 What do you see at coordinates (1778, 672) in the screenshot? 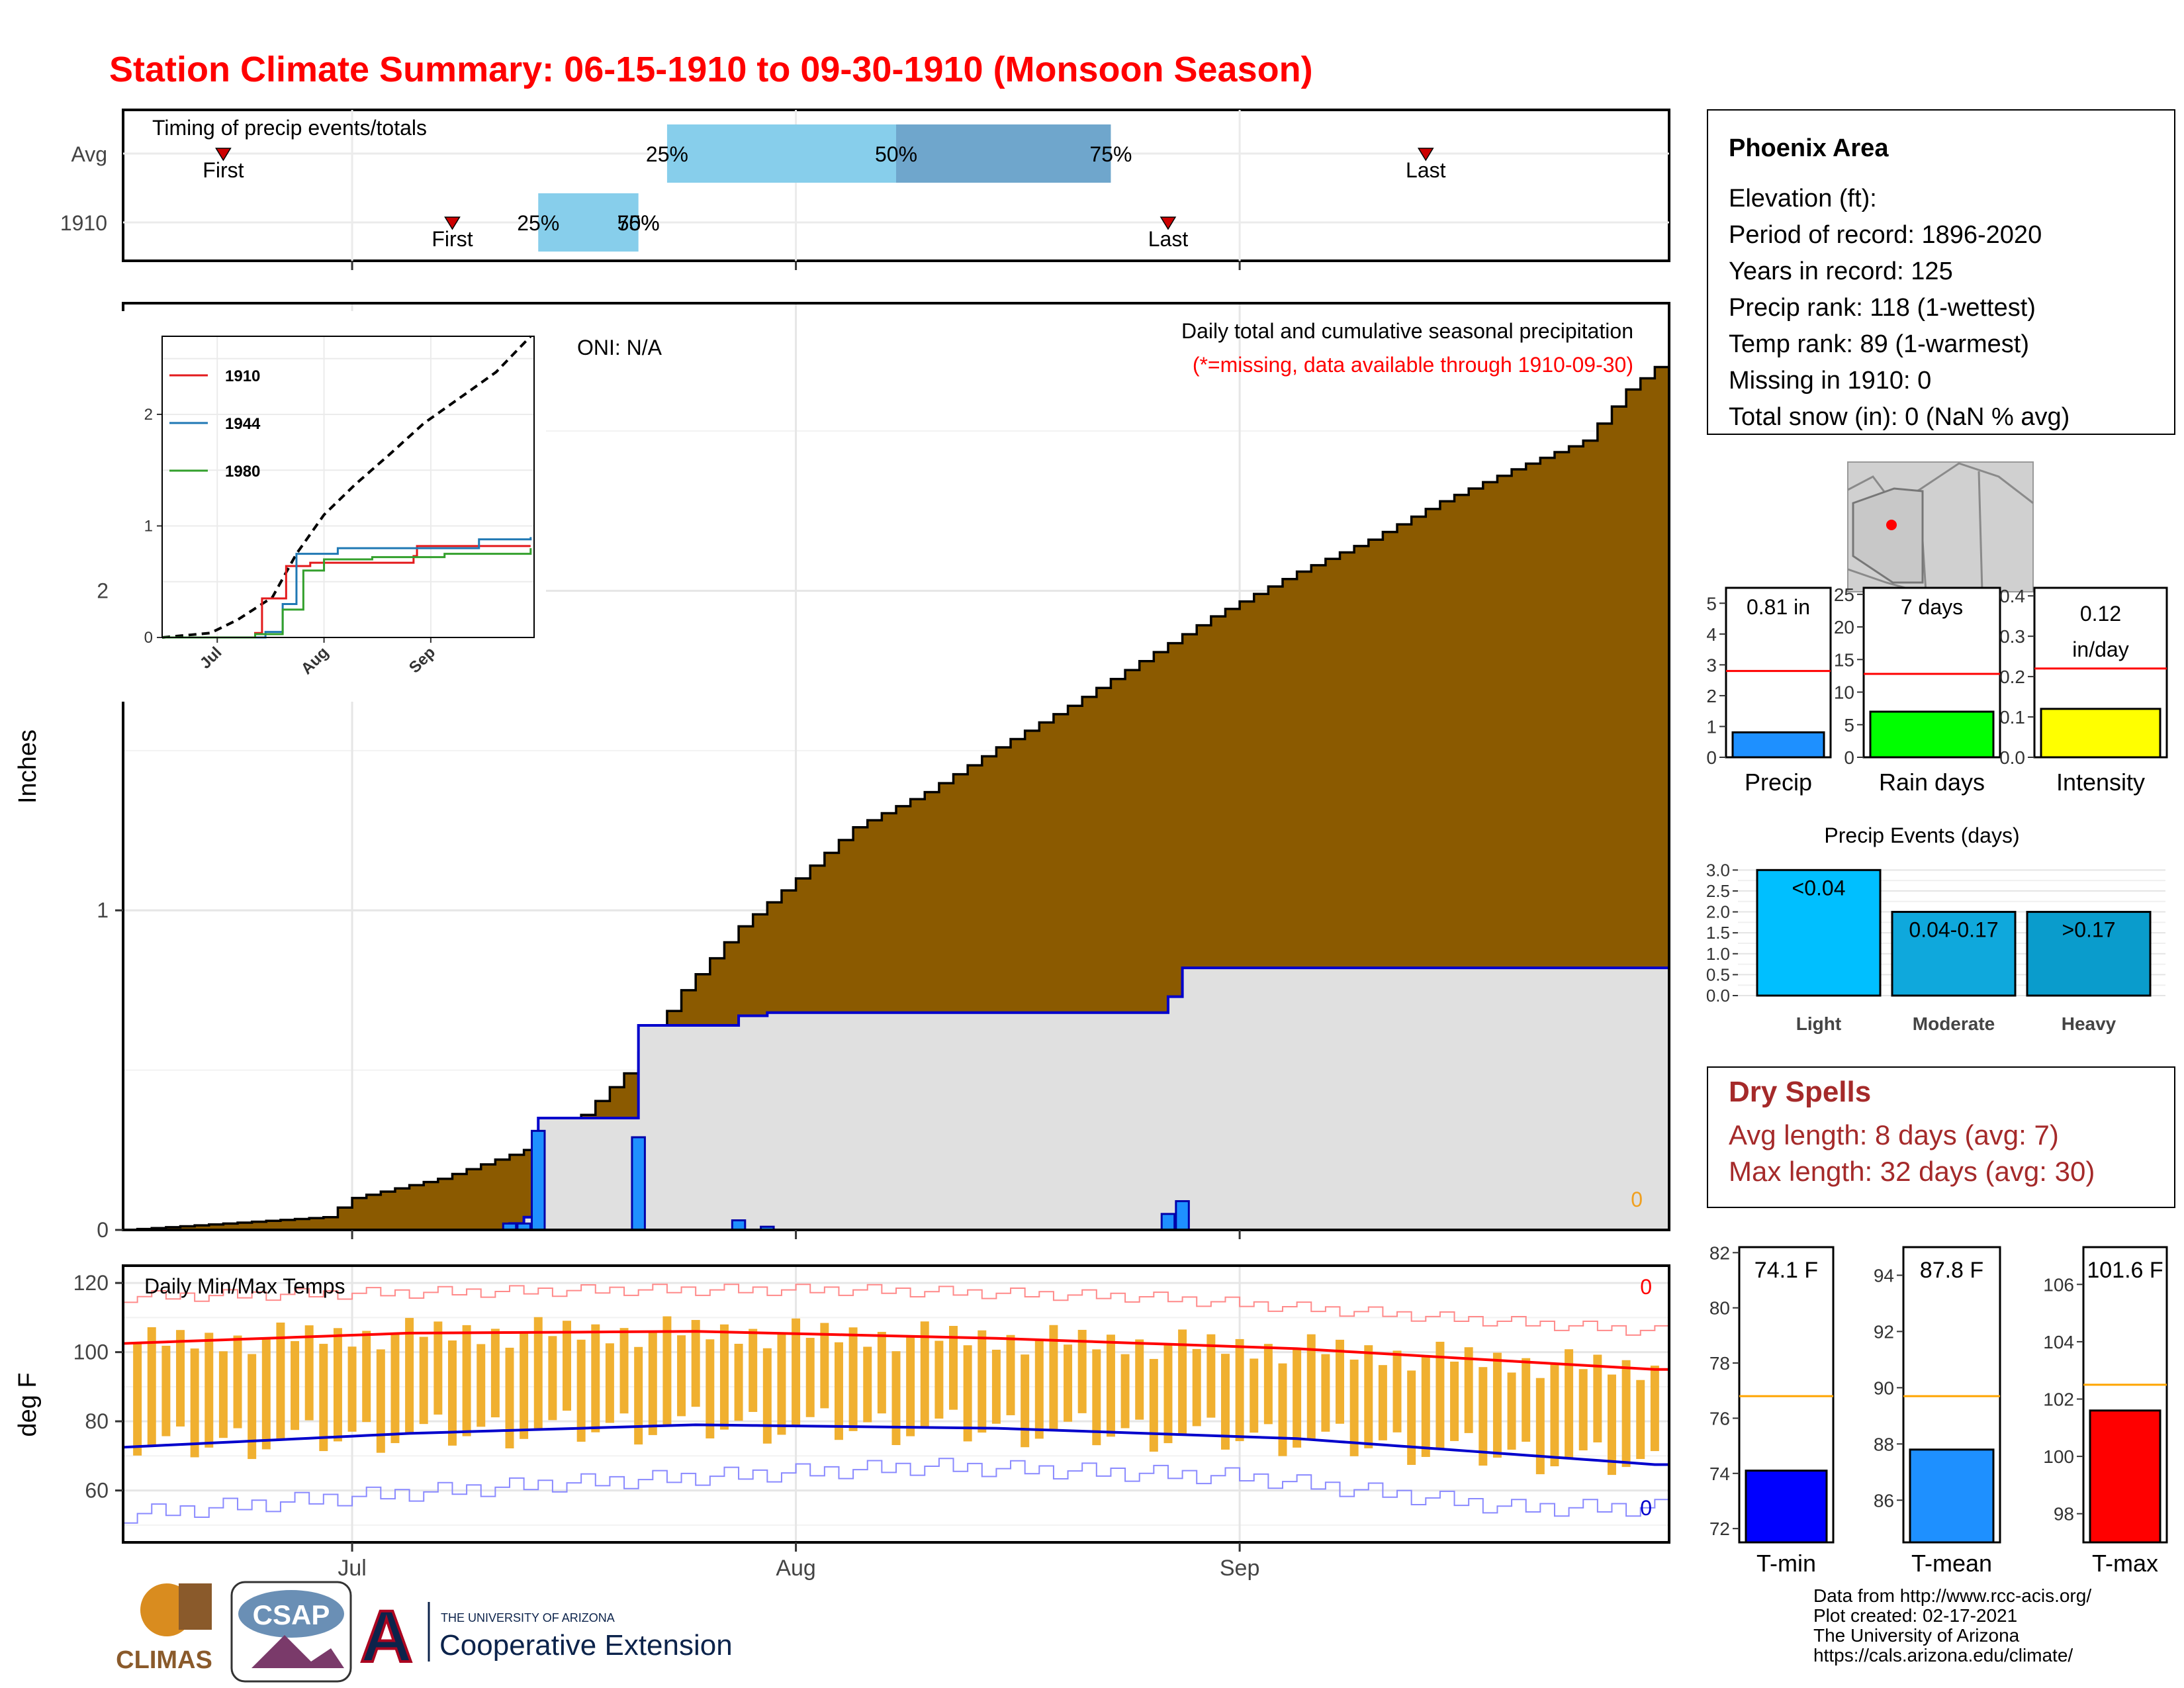
I see `mini-bar-frame` at bounding box center [1778, 672].